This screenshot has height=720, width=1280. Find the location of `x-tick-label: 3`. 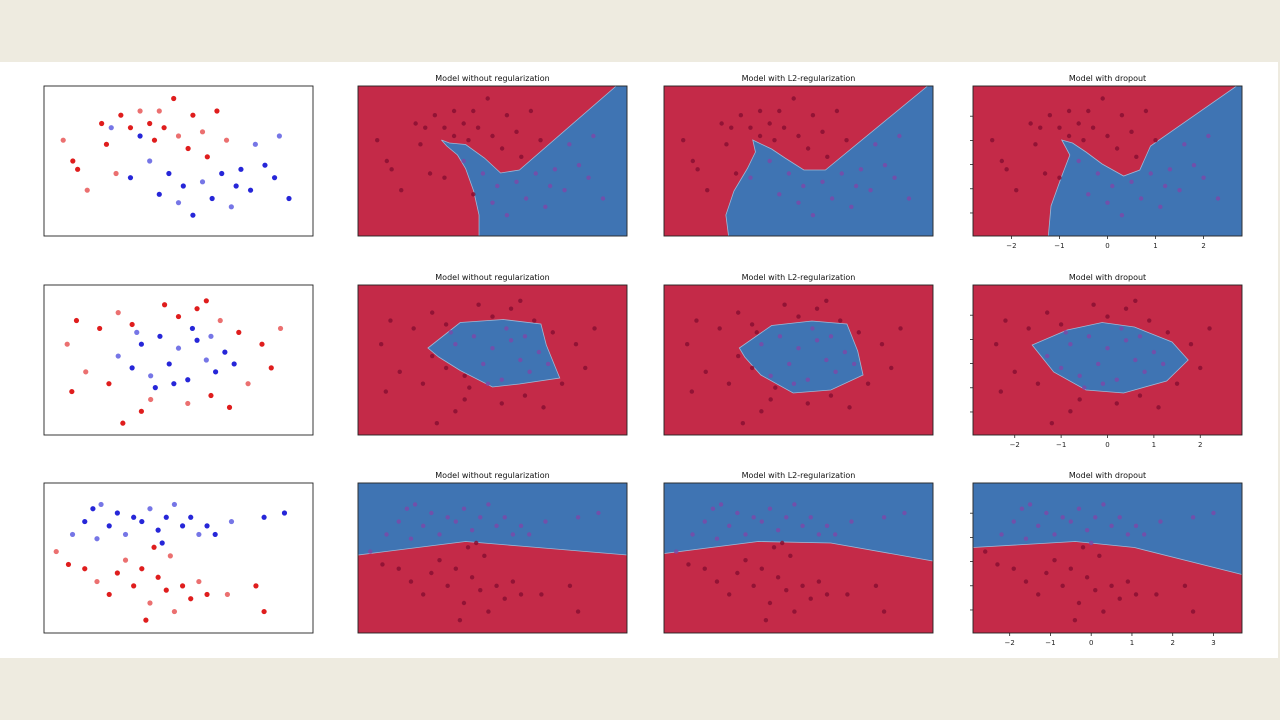

x-tick-label: 3 is located at coordinates (1213, 643).